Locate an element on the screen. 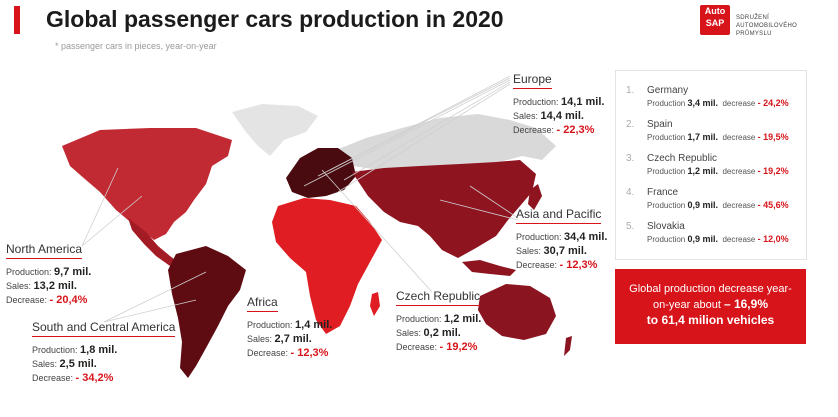 The width and height of the screenshot is (838, 417). region-africa-production: 1,4 mil. is located at coordinates (314, 325).